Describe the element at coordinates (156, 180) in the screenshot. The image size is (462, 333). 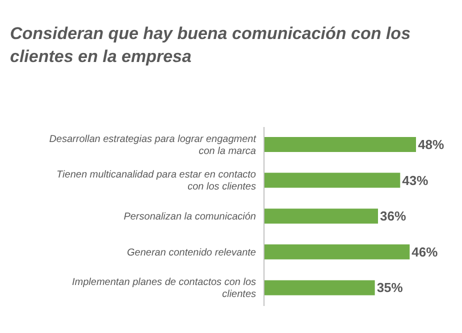
I see `y-tick-label: Tienen multicanalidad para estar en contacto con los clientes` at that location.